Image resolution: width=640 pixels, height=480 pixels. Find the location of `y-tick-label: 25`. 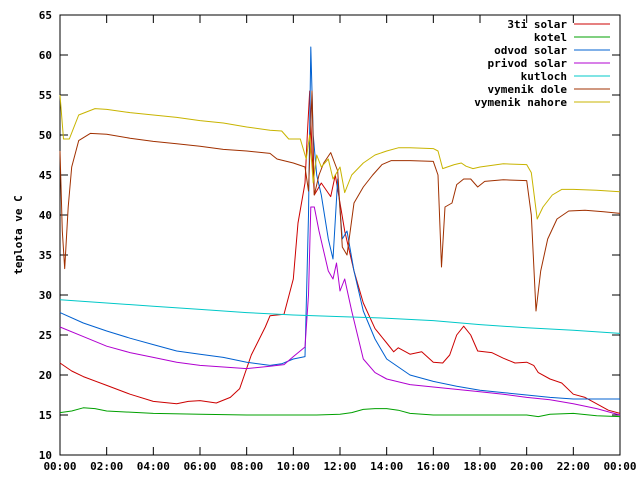

y-tick-label: 25 is located at coordinates (45, 335).